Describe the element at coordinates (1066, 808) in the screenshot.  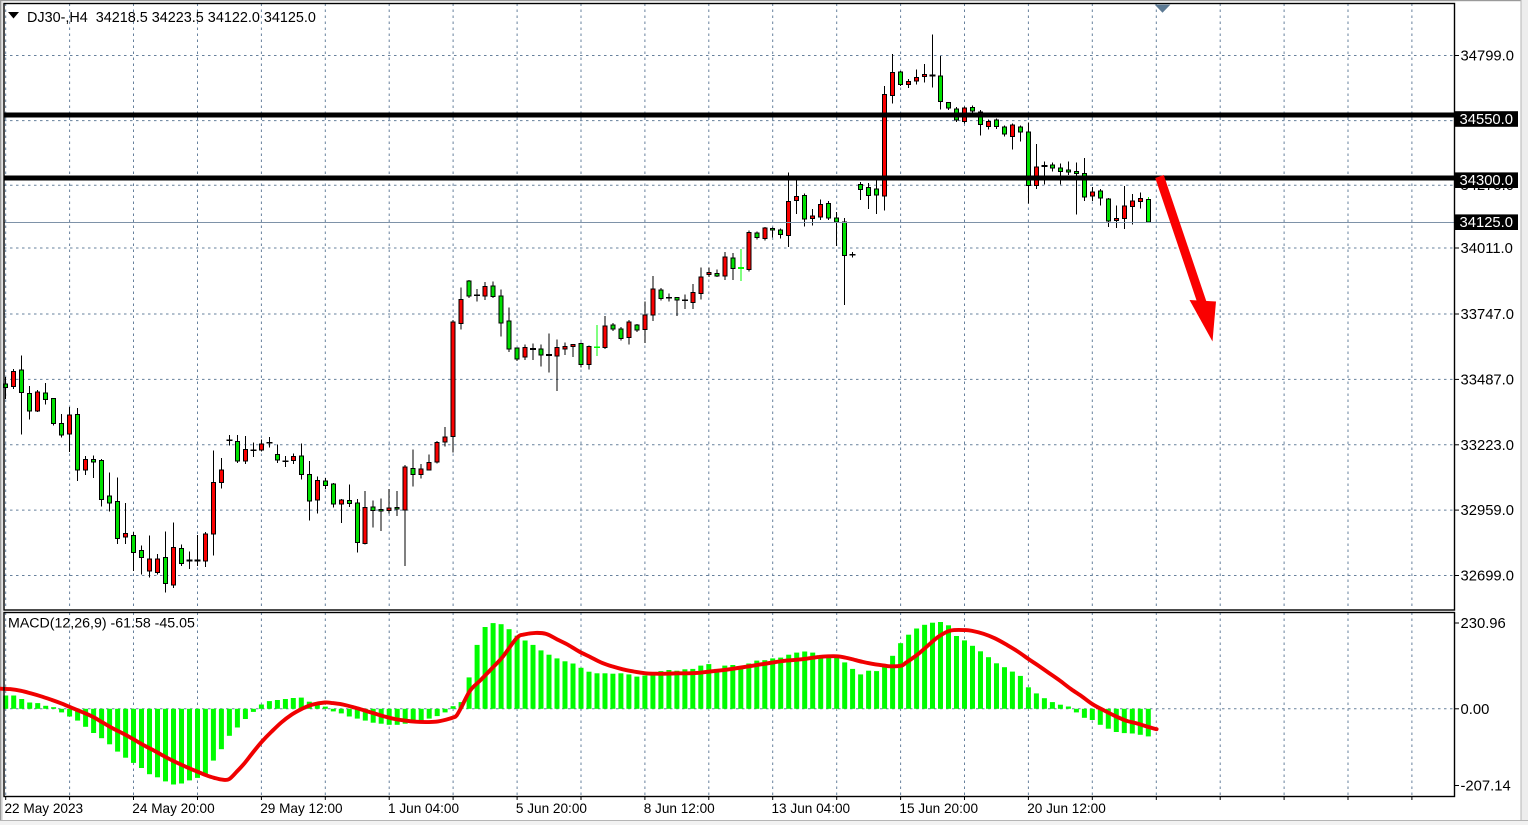
I see `svg-text: 20 Jun 12:00` at that location.